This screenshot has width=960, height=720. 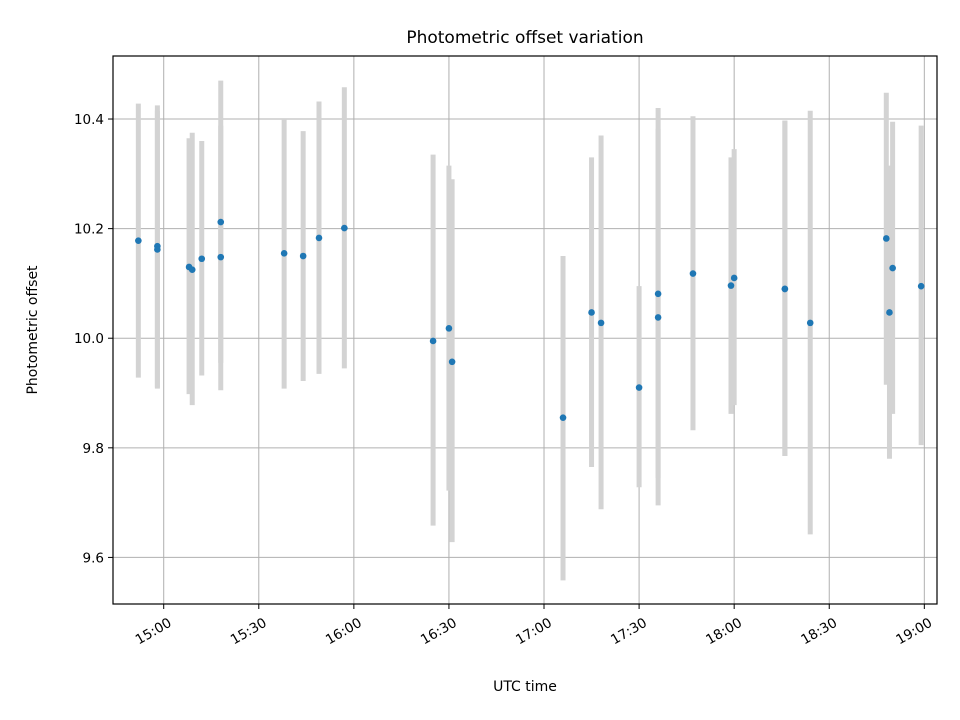 What do you see at coordinates (439, 631) in the screenshot?
I see `x-tick-label: 16:30` at bounding box center [439, 631].